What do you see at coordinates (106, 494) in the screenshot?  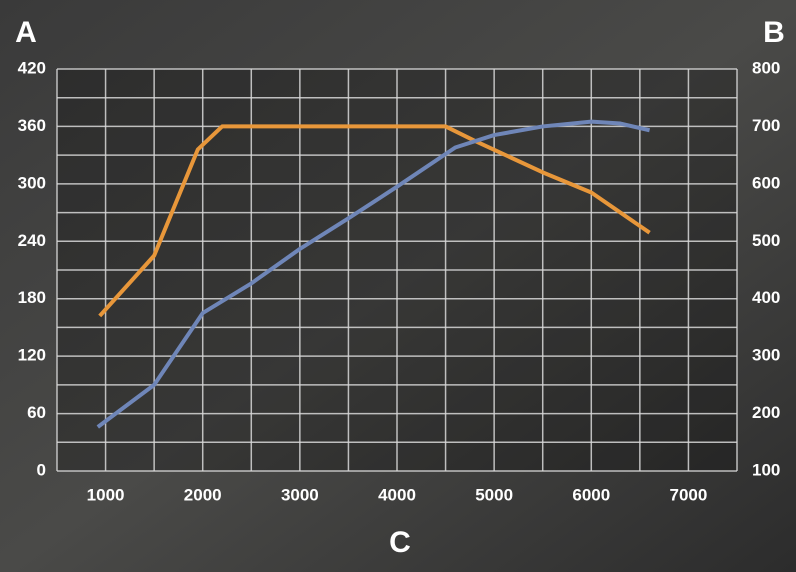 I see `x-tick-label: 1000` at bounding box center [106, 494].